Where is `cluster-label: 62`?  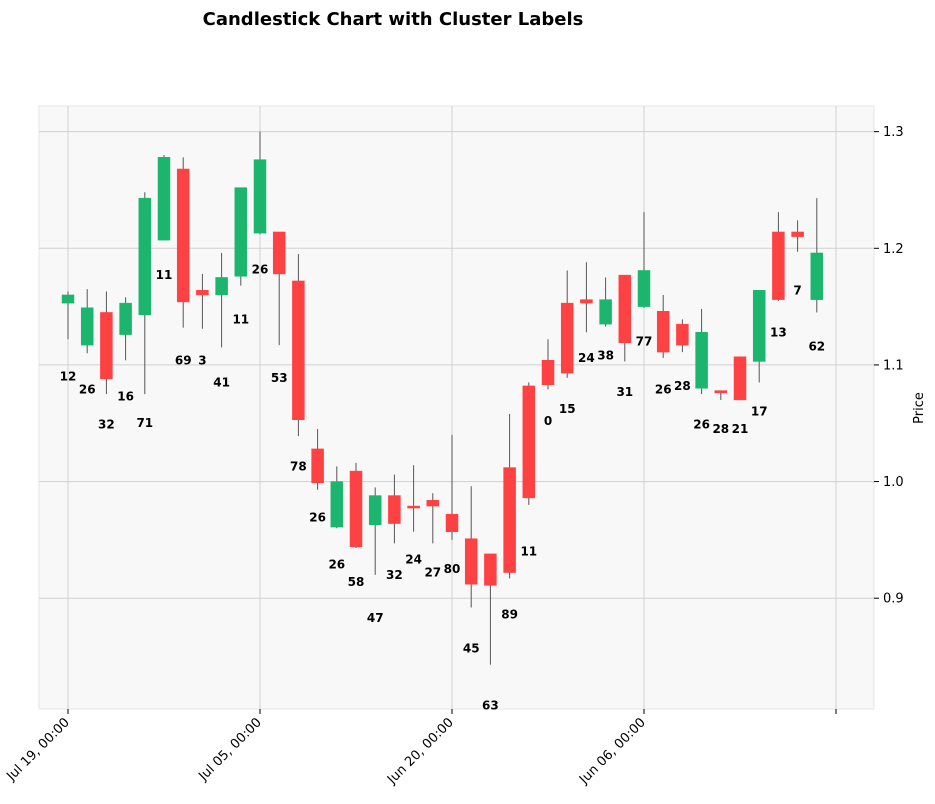 cluster-label: 62 is located at coordinates (816, 346).